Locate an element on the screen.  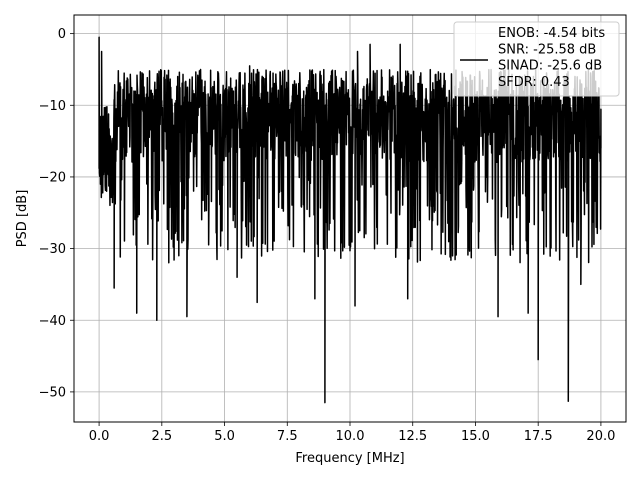
y-tick-label: −10 is located at coordinates (52, 106).